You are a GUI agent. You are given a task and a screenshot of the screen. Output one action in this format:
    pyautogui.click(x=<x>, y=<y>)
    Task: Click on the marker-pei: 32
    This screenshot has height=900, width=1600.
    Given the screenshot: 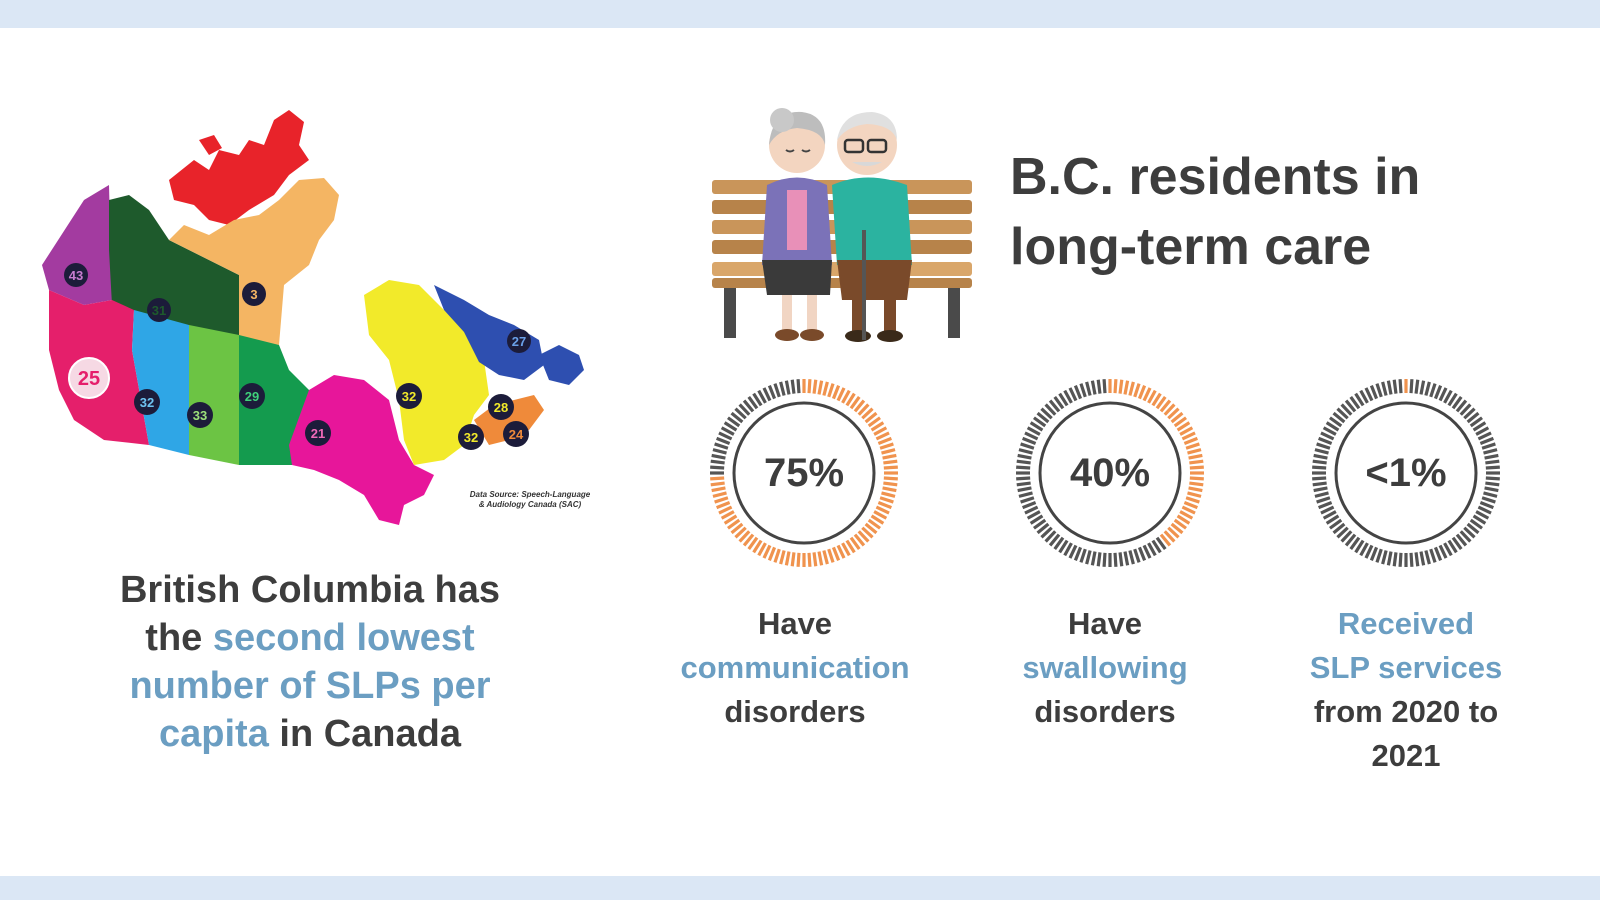 What is the action you would take?
    pyautogui.click(x=471, y=437)
    